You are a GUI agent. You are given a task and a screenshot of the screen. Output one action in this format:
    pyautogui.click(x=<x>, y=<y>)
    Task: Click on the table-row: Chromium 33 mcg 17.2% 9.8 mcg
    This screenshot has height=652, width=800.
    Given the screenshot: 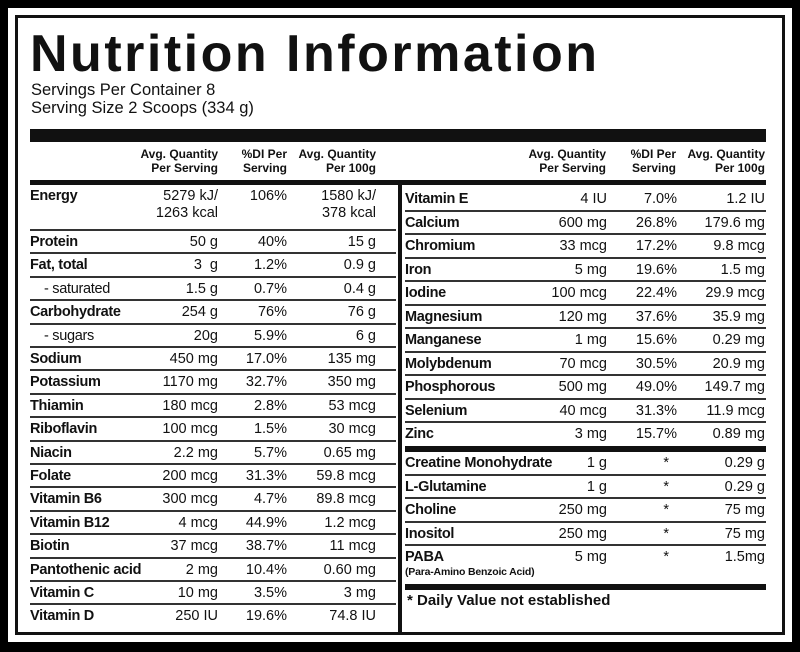 What is the action you would take?
    pyautogui.click(x=585, y=247)
    